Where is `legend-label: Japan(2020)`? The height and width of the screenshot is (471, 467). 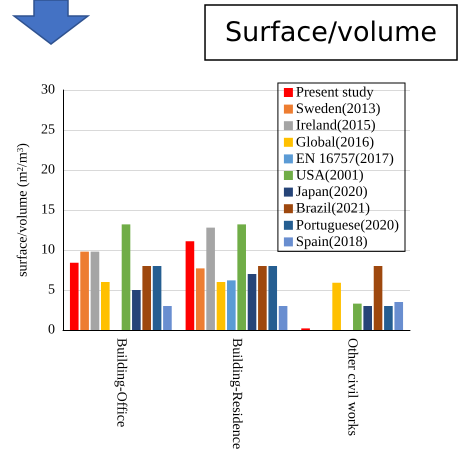
legend-label: Japan(2020) is located at coordinates (332, 192).